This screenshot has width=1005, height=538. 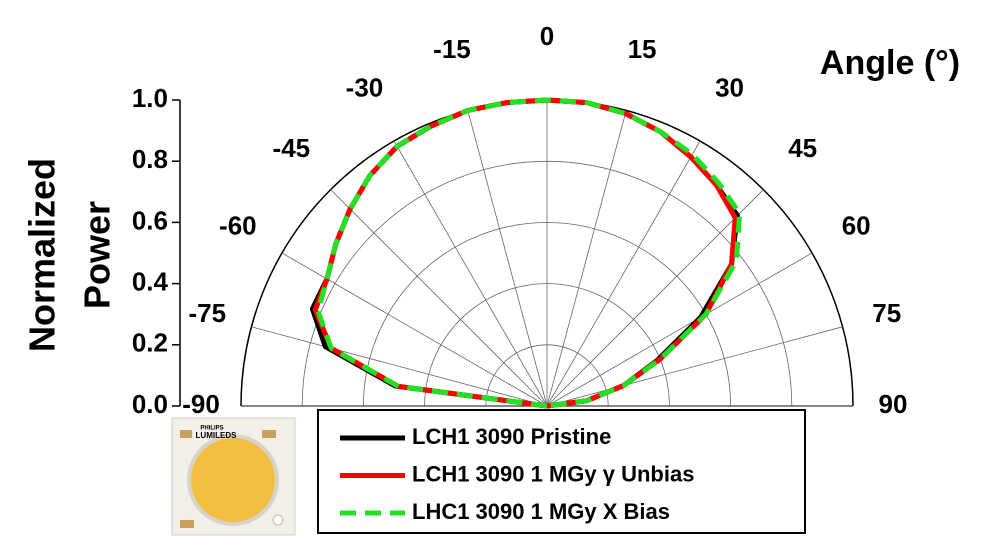 I want to click on angle-tick-label: -15, so click(x=452, y=49).